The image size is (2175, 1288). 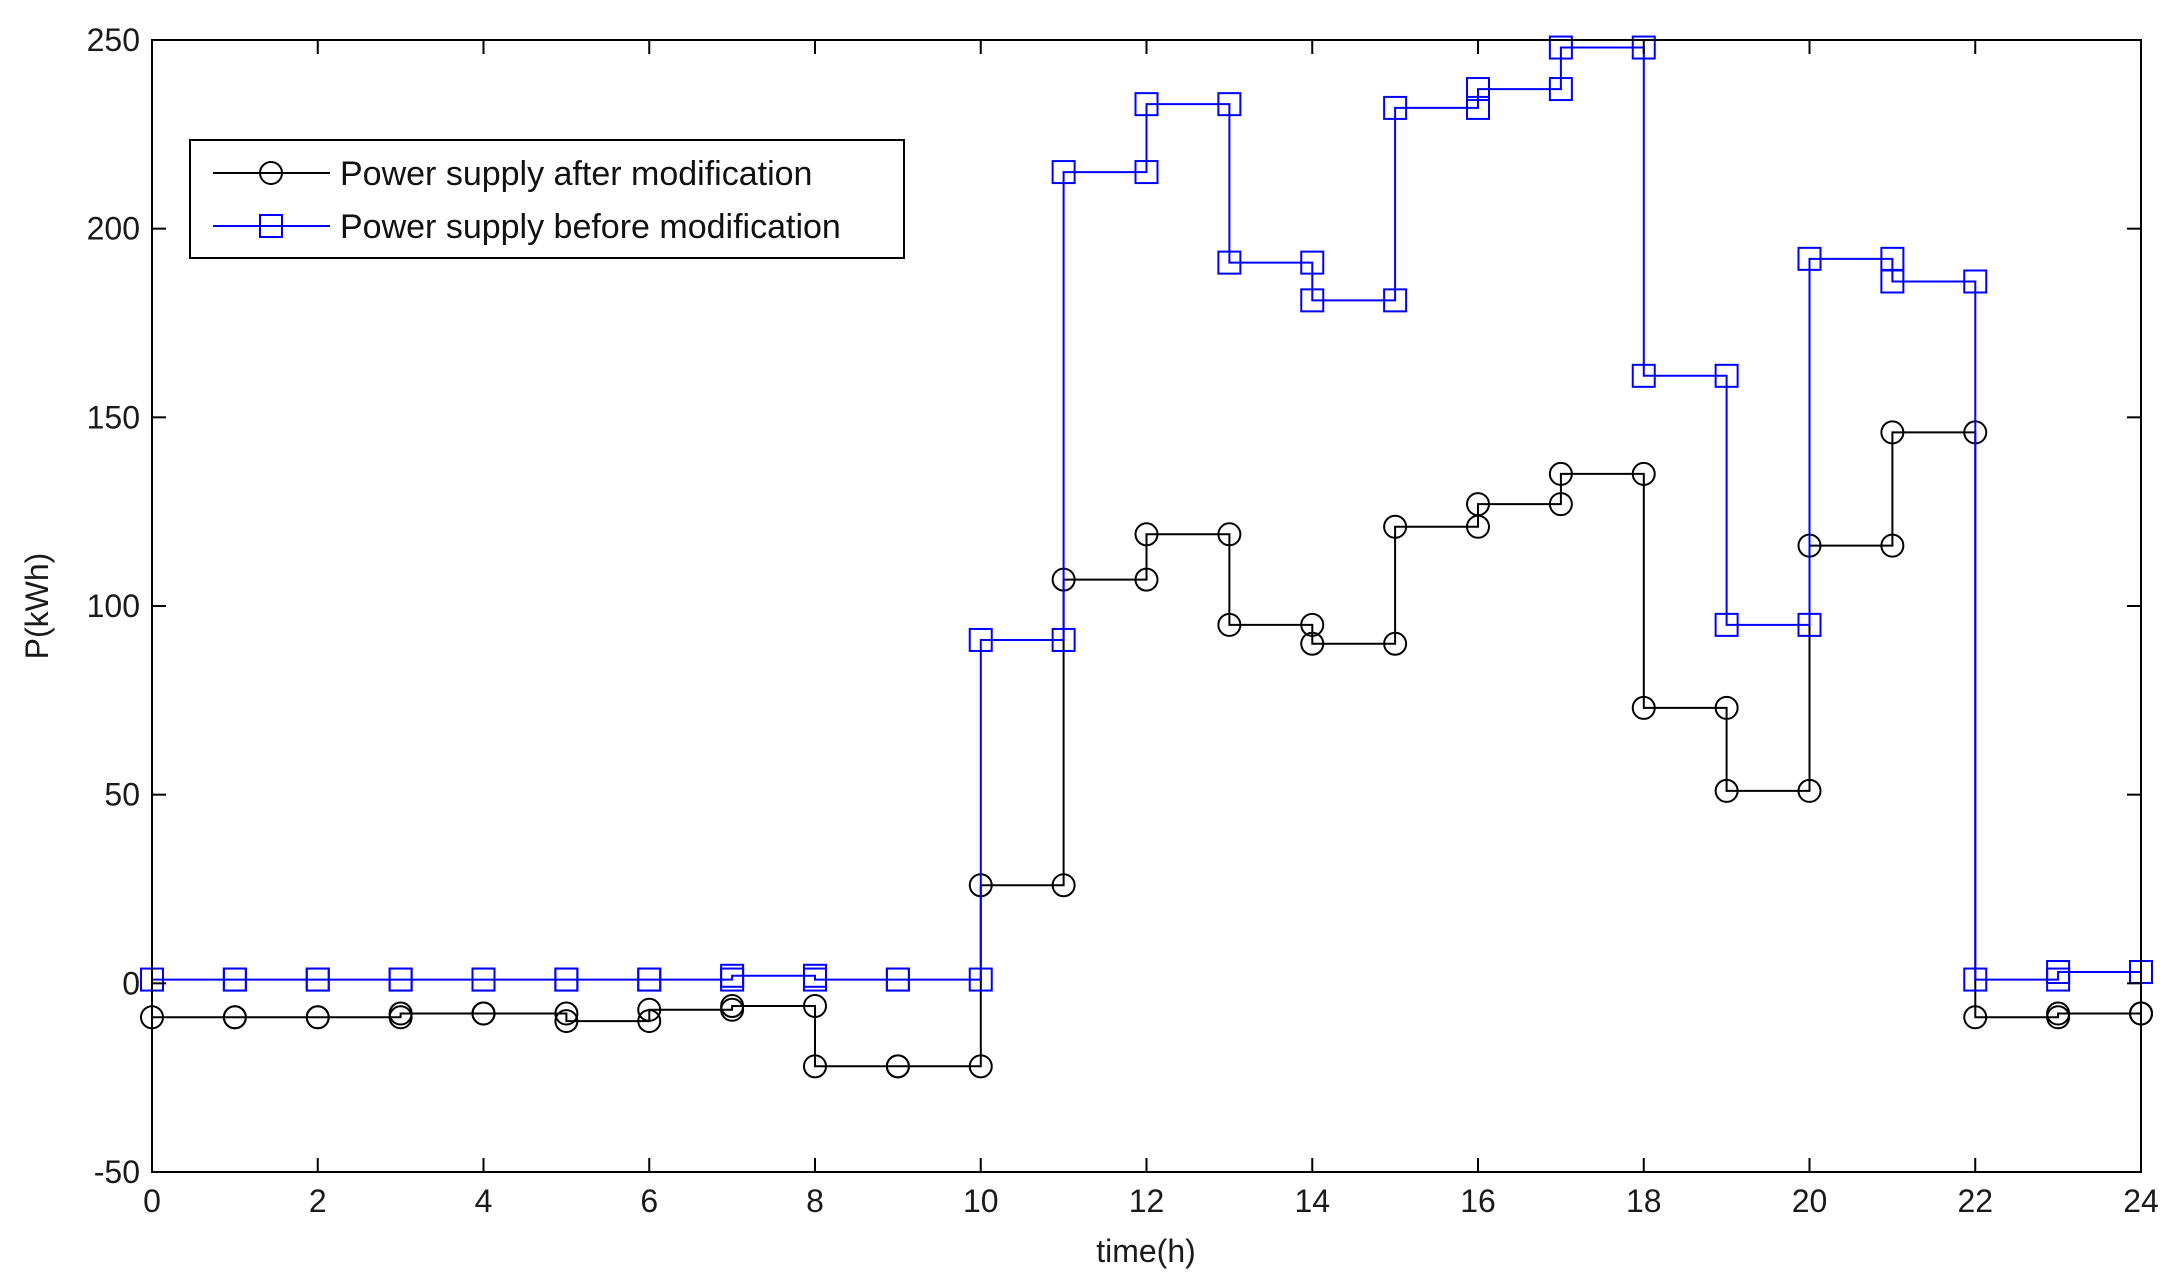 What do you see at coordinates (113, 417) in the screenshot?
I see `y-tick-label: 150` at bounding box center [113, 417].